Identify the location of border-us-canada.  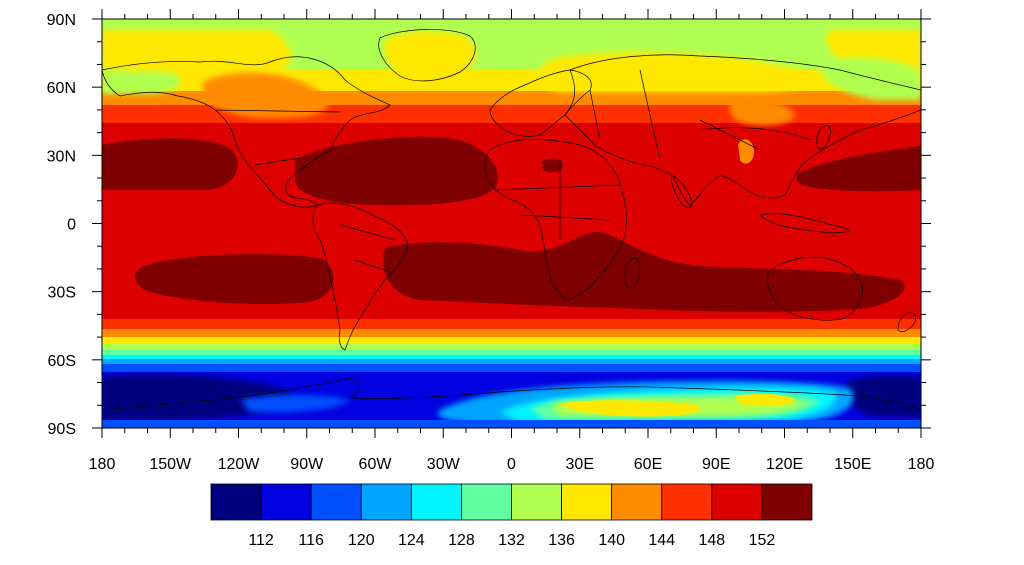
(277, 111).